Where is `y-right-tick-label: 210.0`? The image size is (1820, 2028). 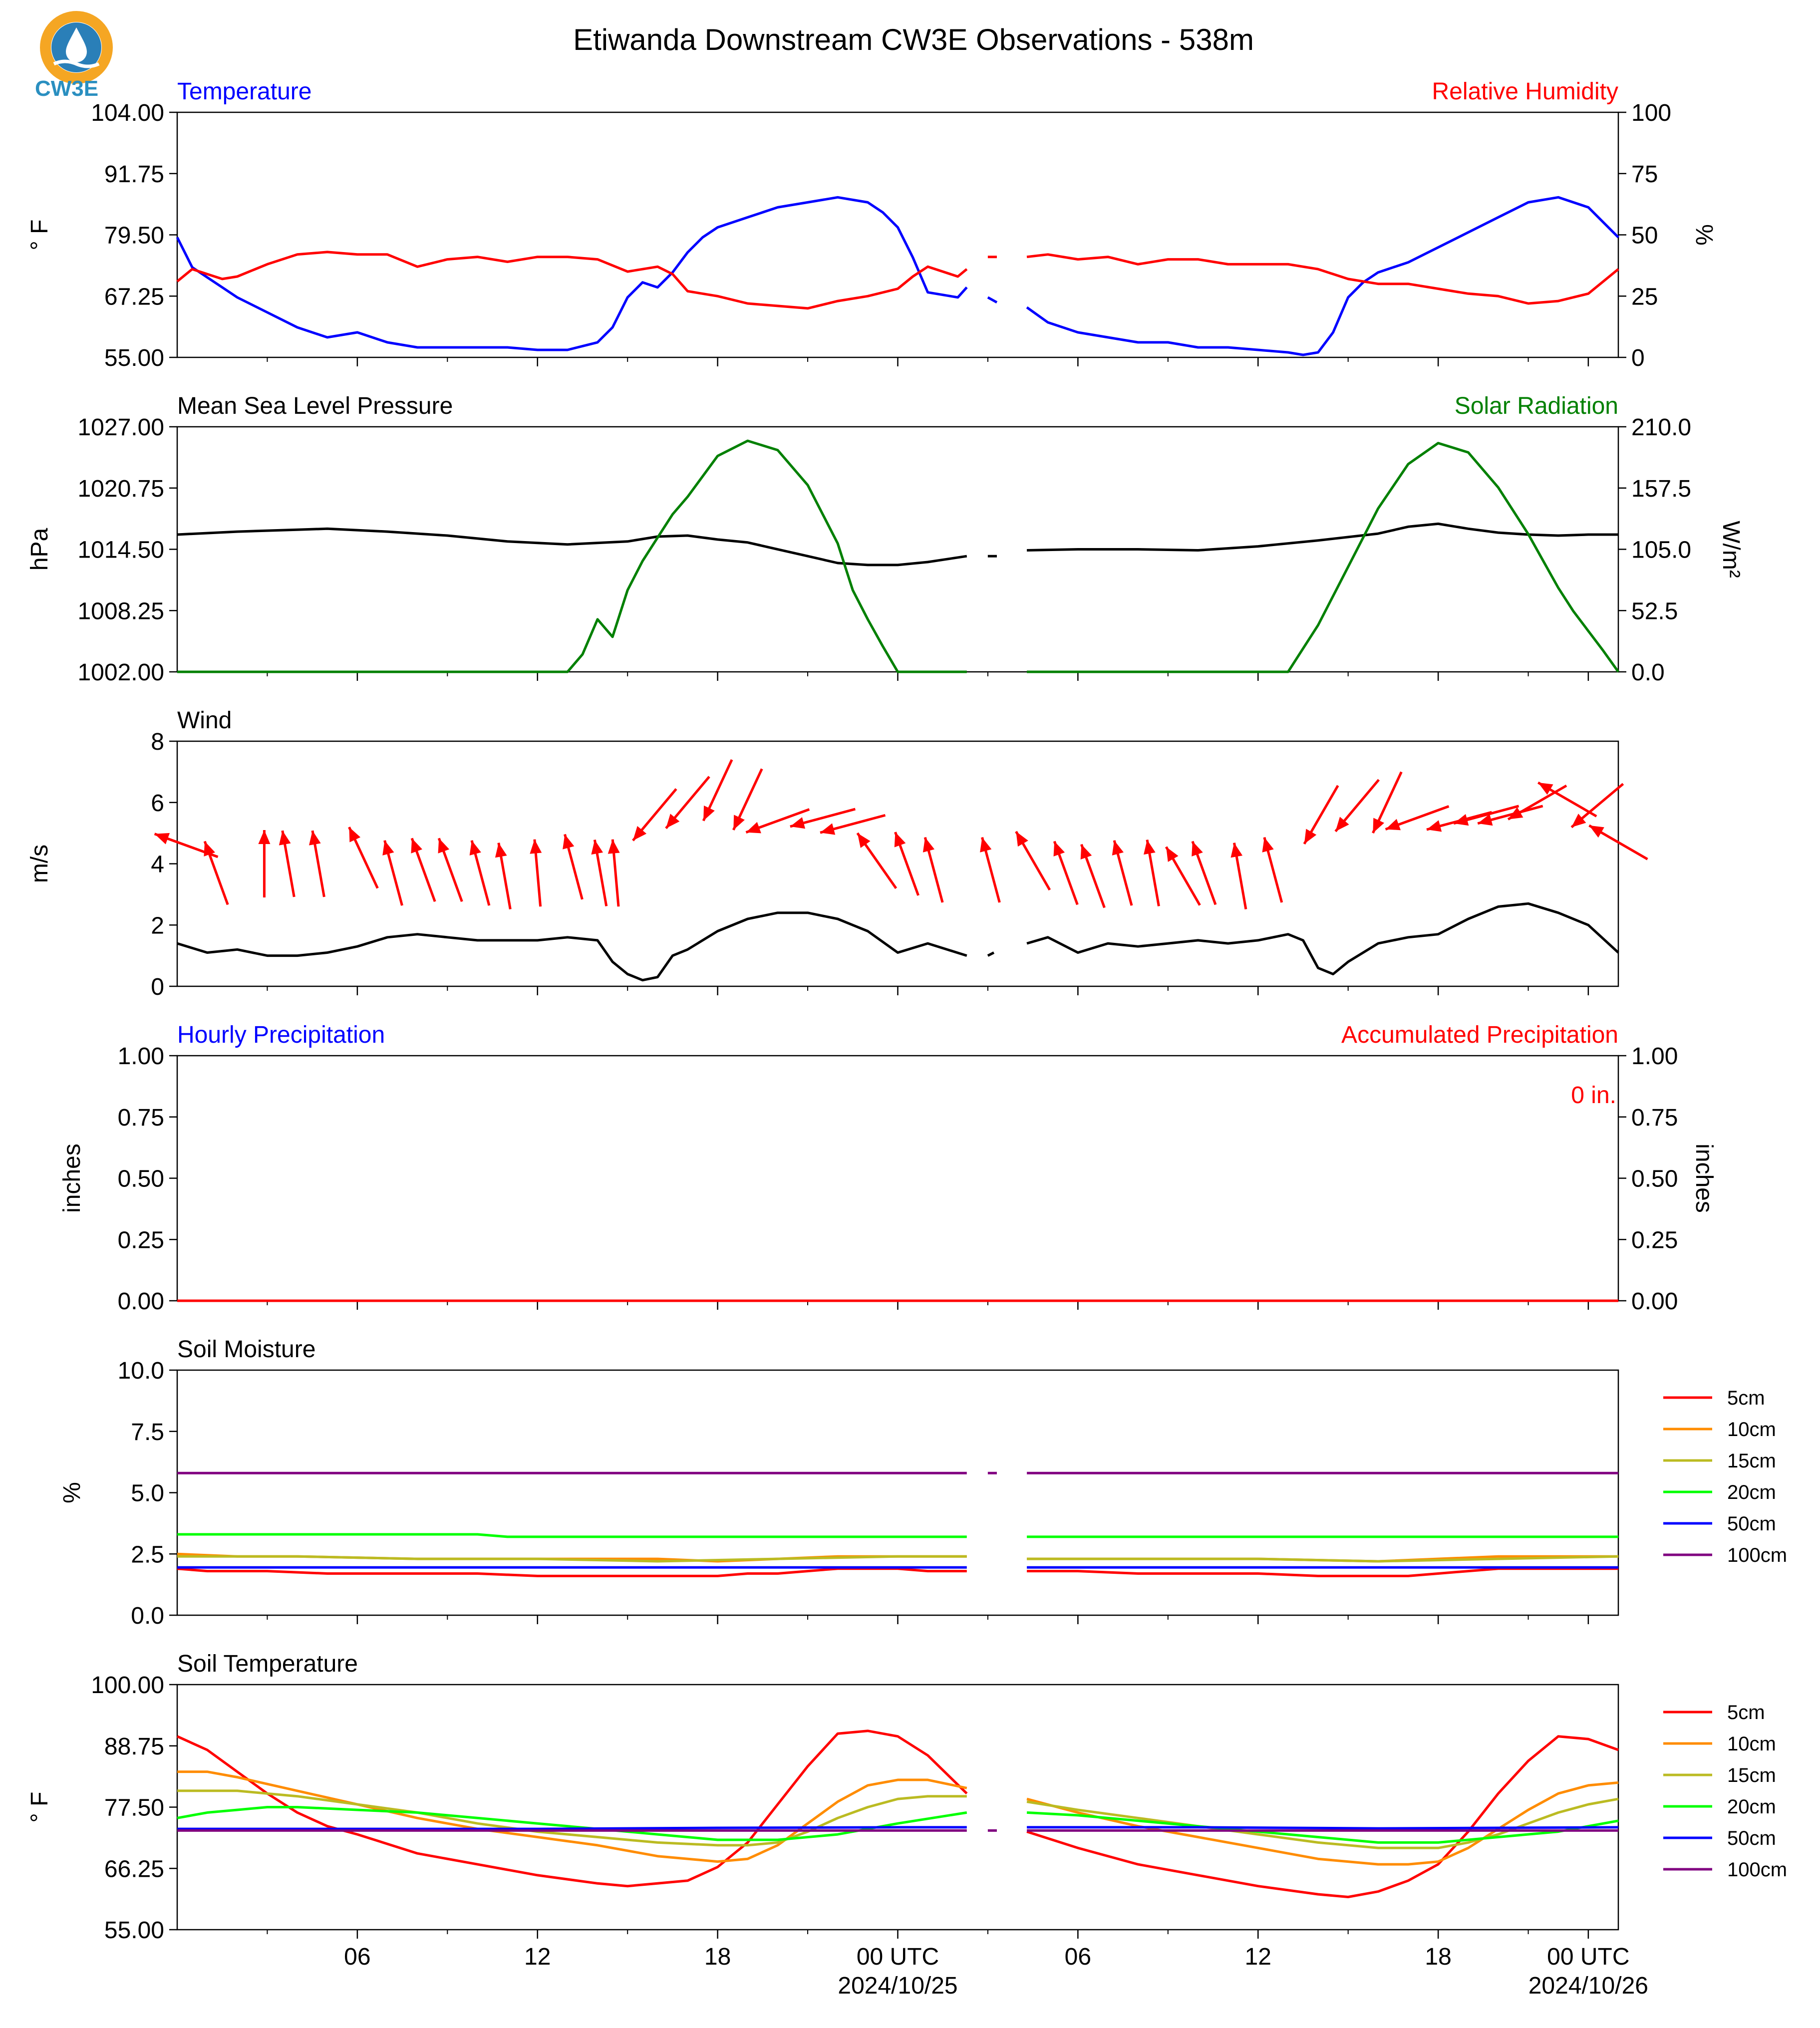
y-right-tick-label: 210.0 is located at coordinates (1661, 427).